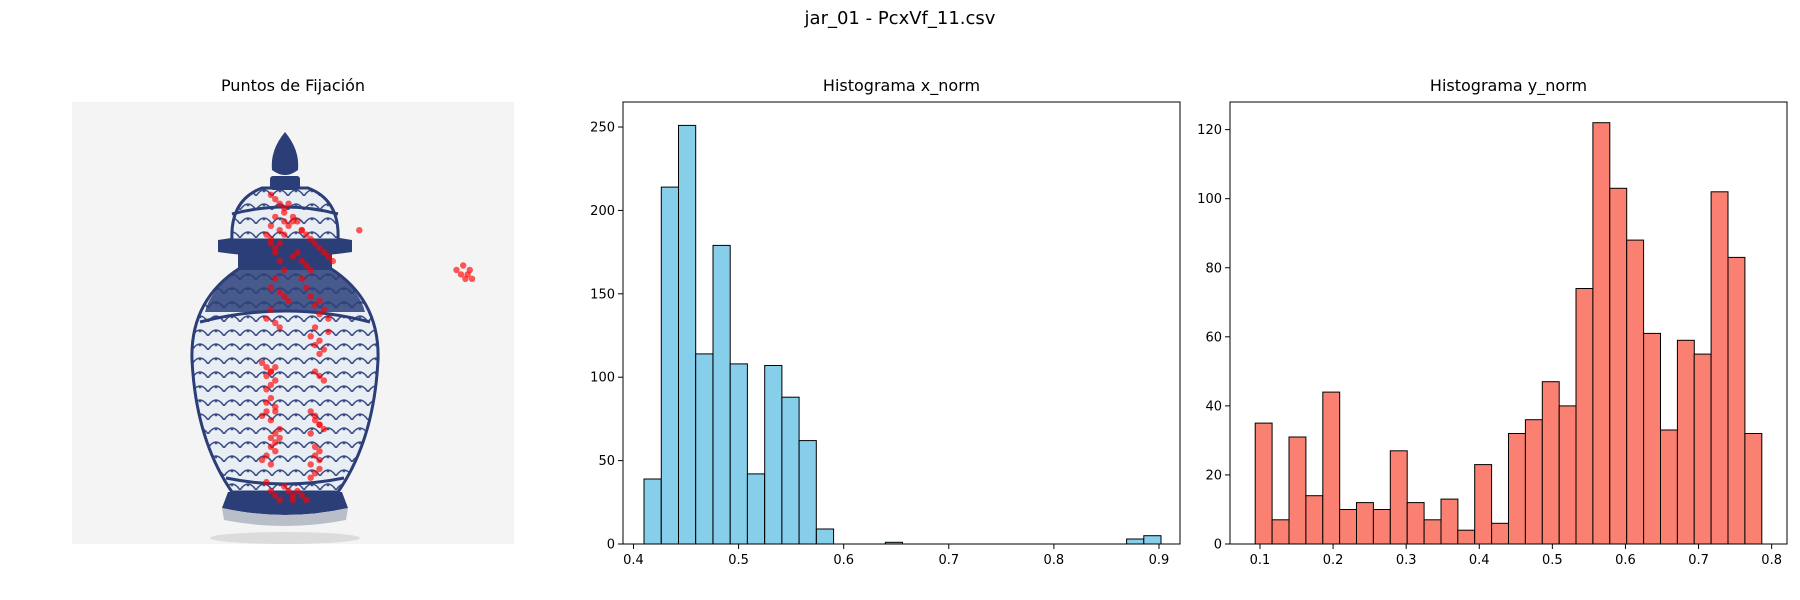  I want to click on hist-y-ytick-label: 80, so click(1213, 268).